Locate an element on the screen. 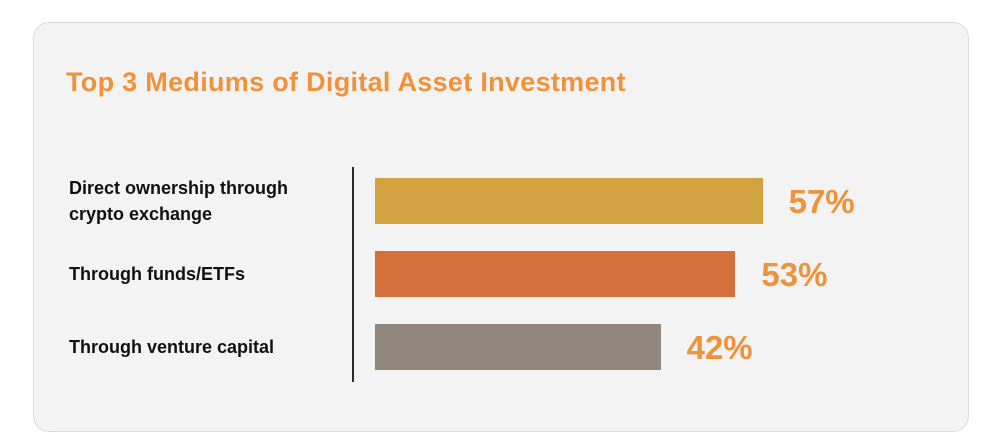 Image resolution: width=1000 pixels, height=446 pixels. category-label: Through venture capital is located at coordinates (172, 347).